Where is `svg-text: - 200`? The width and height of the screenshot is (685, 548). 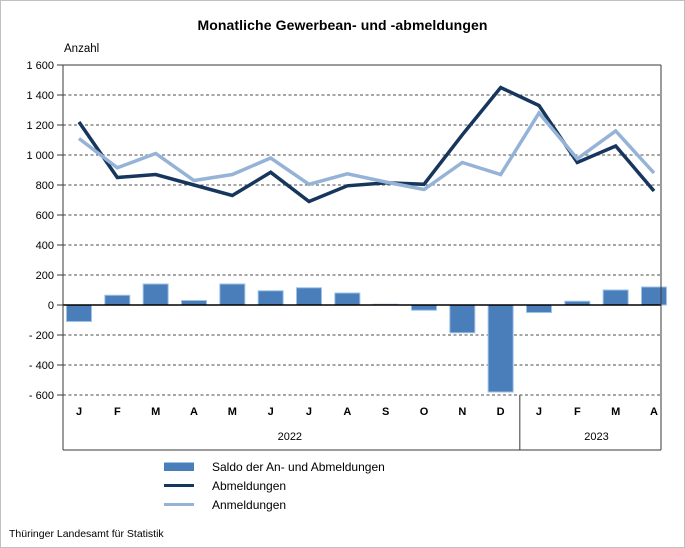
svg-text: - 200 is located at coordinates (41, 336).